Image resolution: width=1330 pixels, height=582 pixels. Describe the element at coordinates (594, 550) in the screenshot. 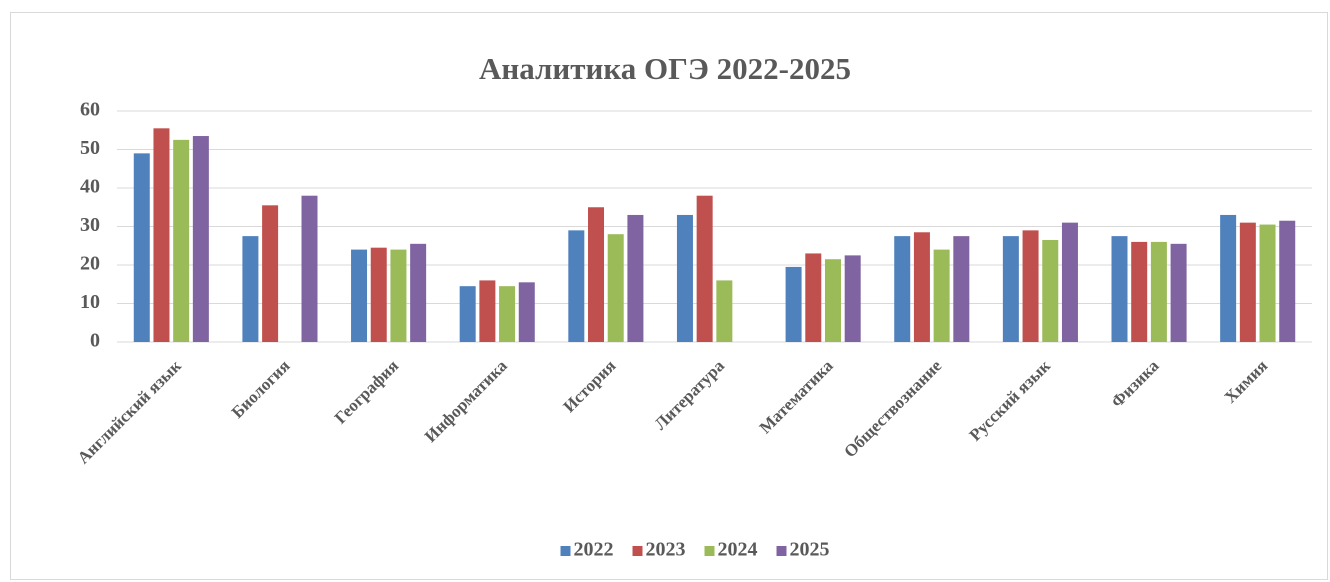

I see `legend-label: 2022` at that location.